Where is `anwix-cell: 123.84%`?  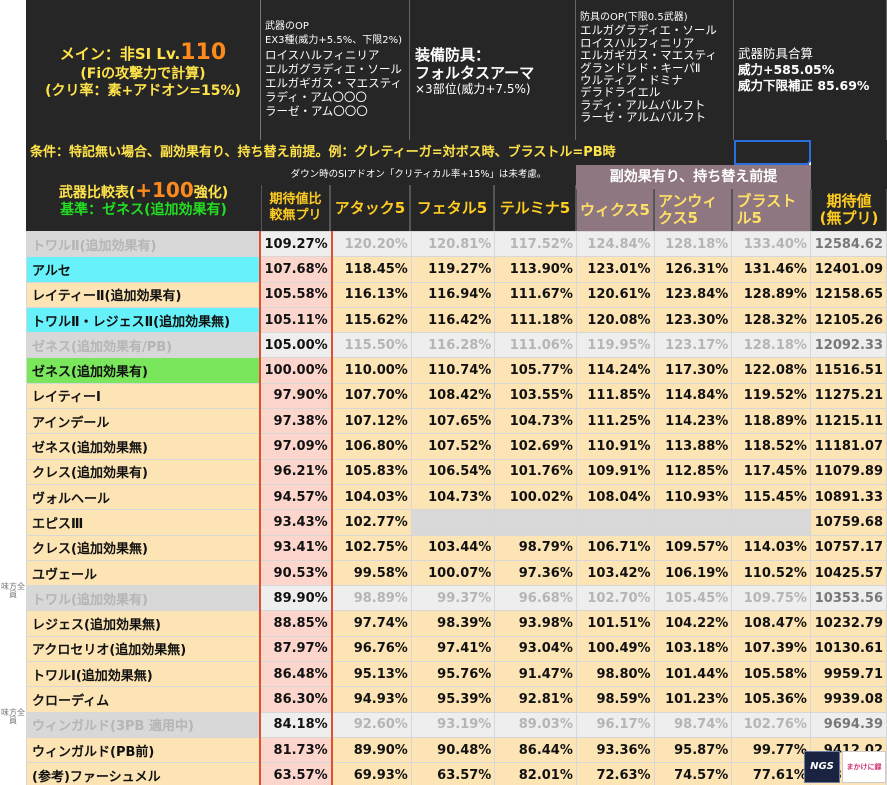
anwix-cell: 123.84% is located at coordinates (693, 294).